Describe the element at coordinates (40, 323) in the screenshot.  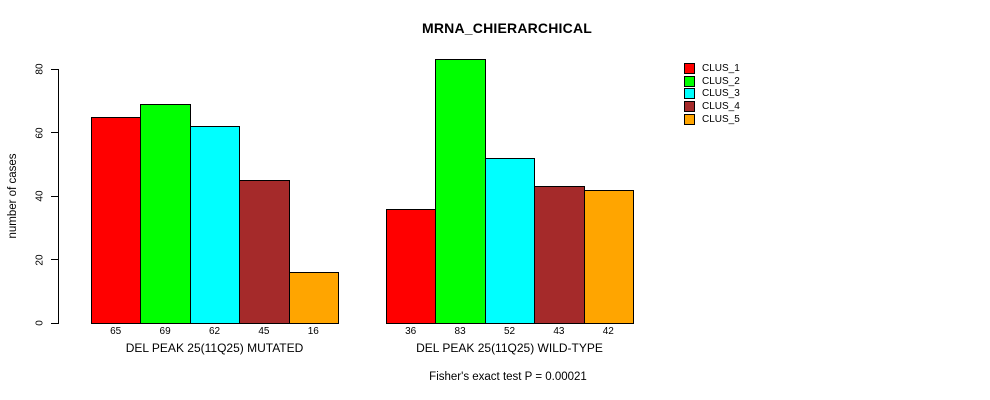
I see `y-tick-label-0: 0` at that location.